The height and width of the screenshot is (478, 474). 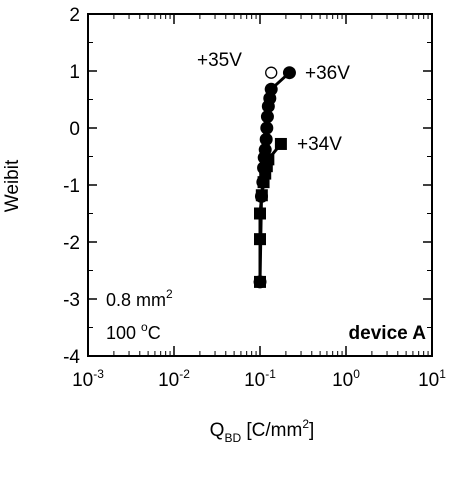 I want to click on series-markers, so click(x=274, y=177).